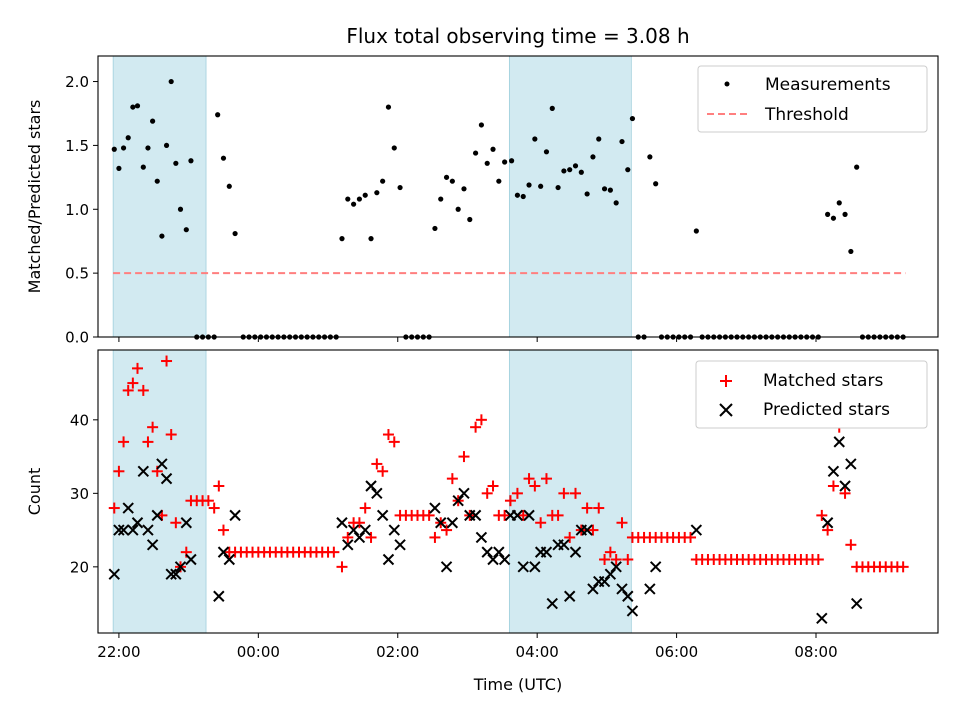  Describe the element at coordinates (676, 652) in the screenshot. I see `x-tick-label: 06:00` at that location.